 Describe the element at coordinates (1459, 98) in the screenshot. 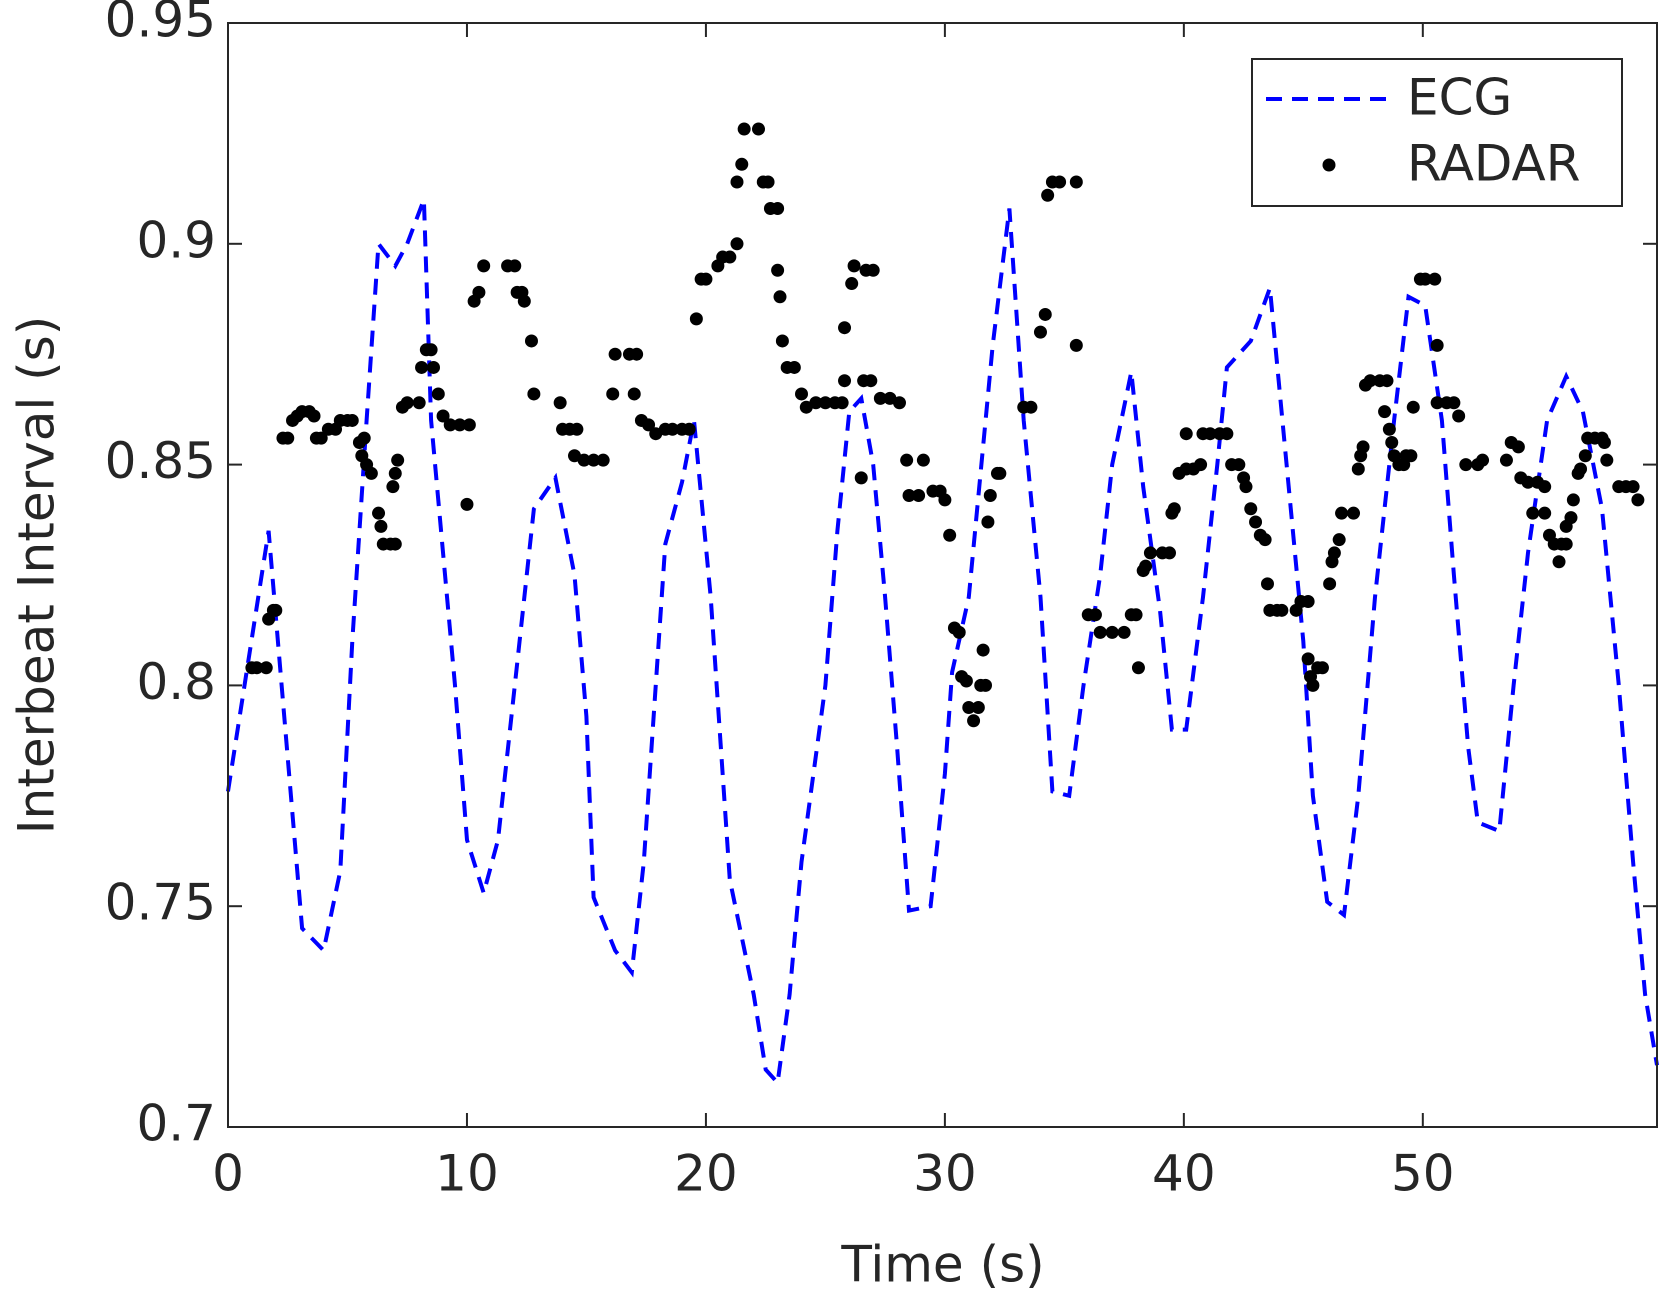

I see `legend-label: ECG` at that location.